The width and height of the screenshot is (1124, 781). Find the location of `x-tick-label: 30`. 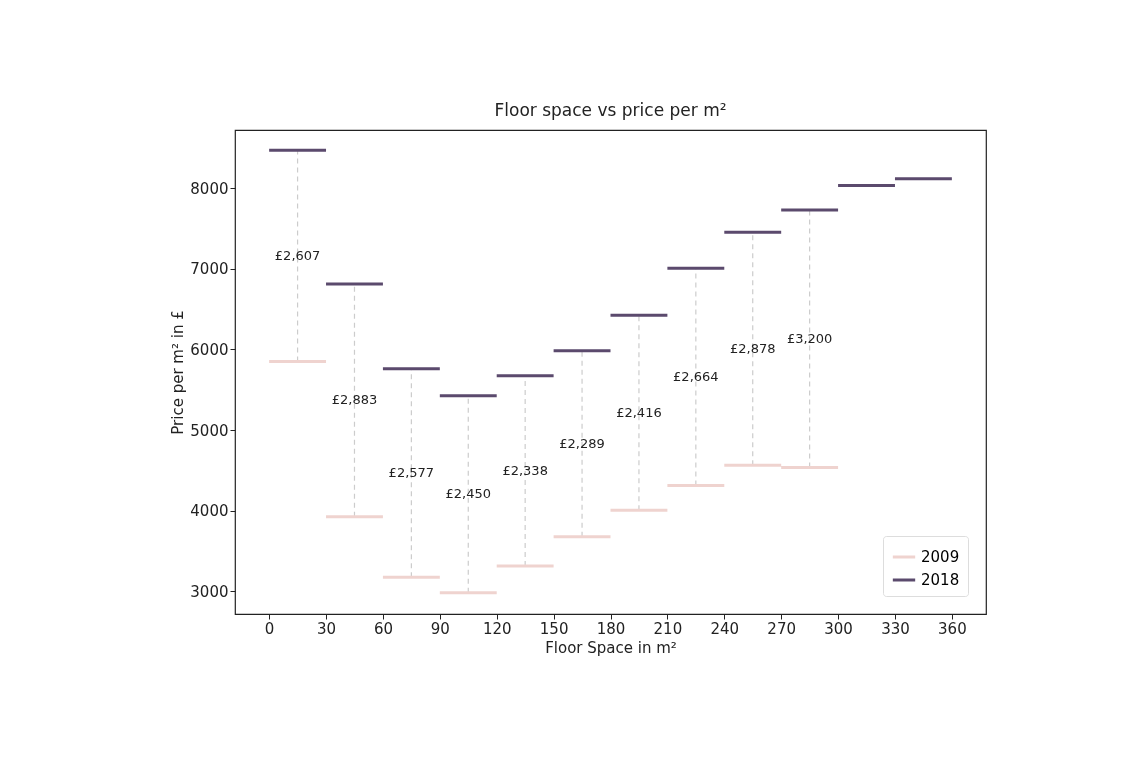

x-tick-label: 30 is located at coordinates (326, 628).